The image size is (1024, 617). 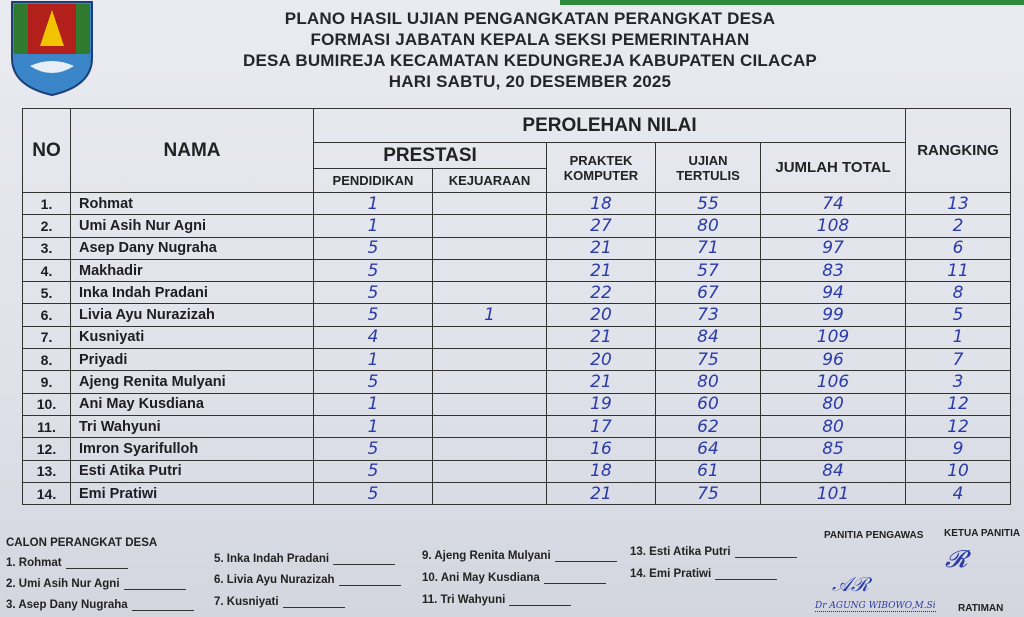 What do you see at coordinates (601, 449) in the screenshot?
I see `cell-praktek: 16` at bounding box center [601, 449].